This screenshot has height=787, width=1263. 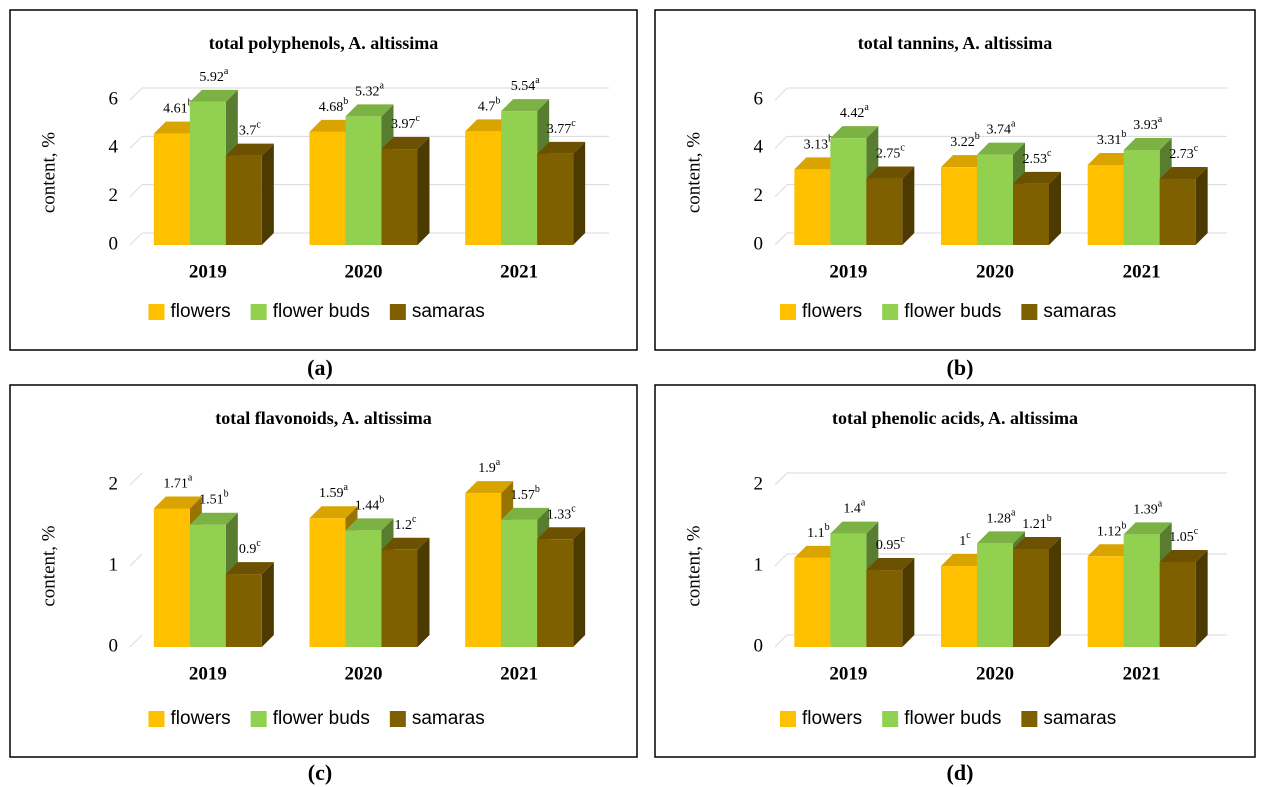 What do you see at coordinates (1112, 138) in the screenshot?
I see `data-label: 3.31b` at bounding box center [1112, 138].